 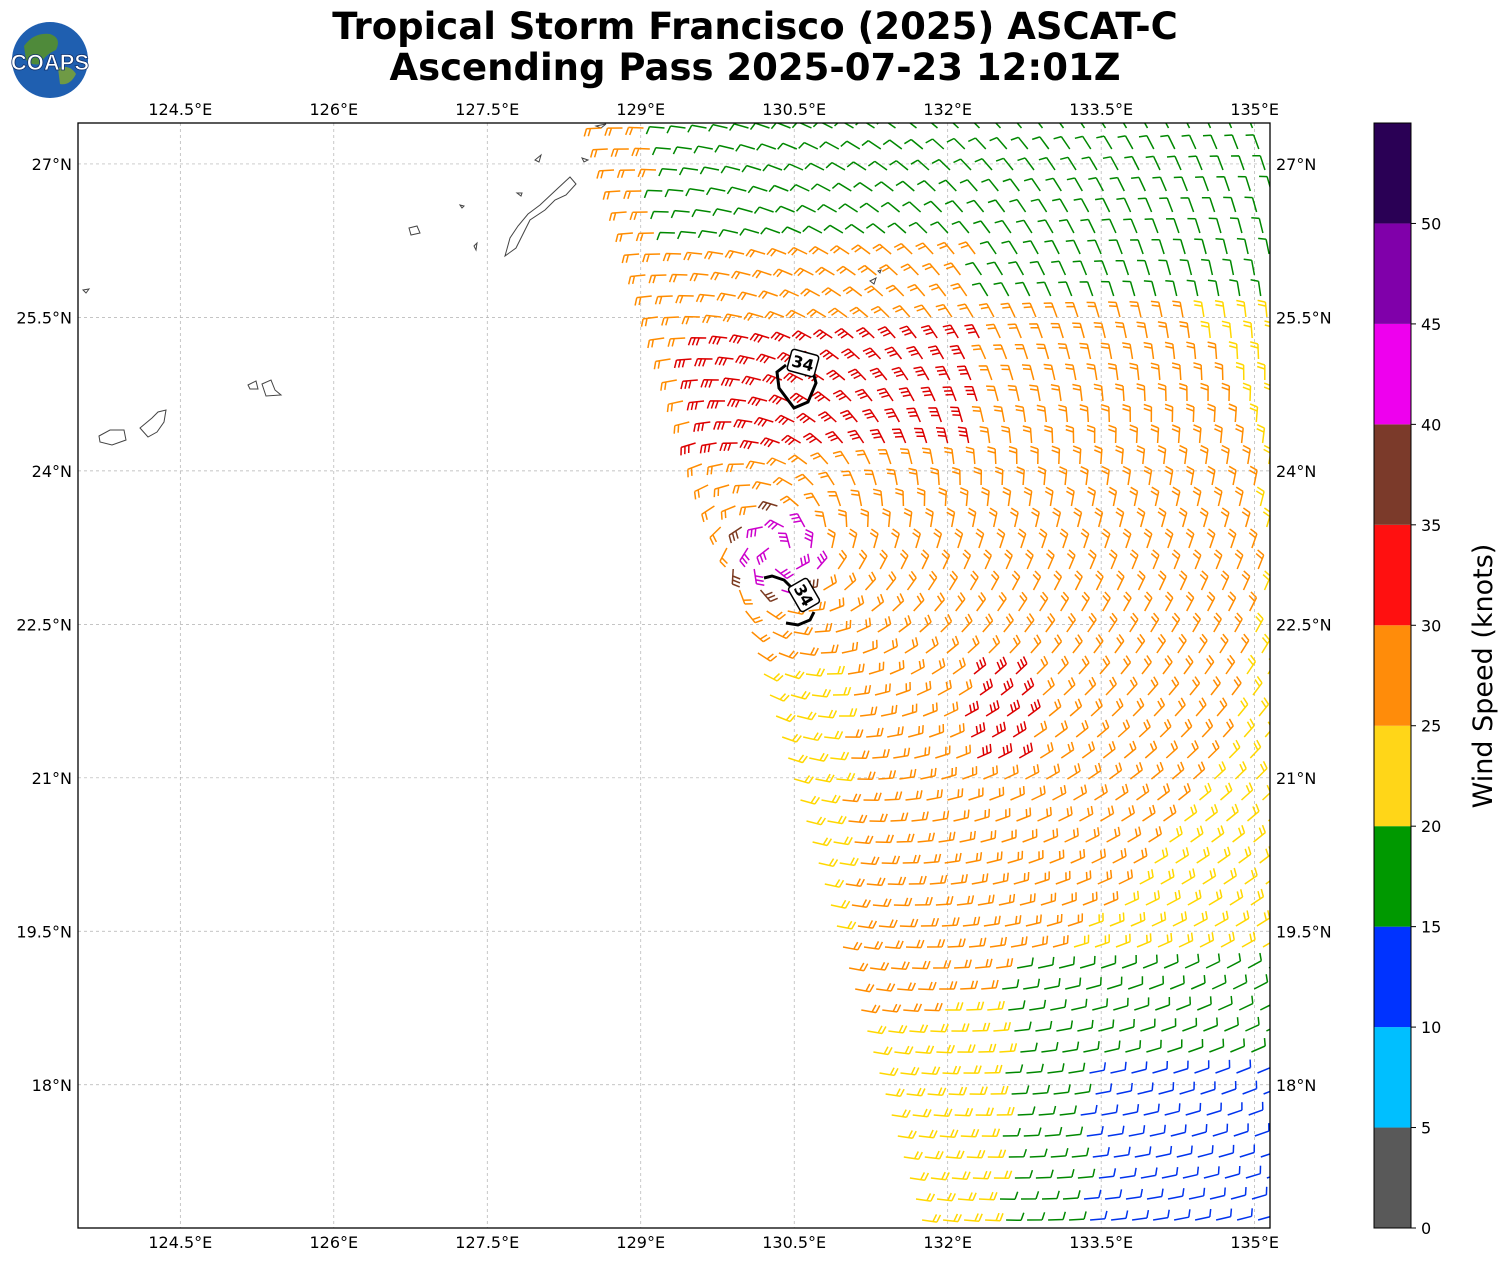 I want to click on colorbar-tick-label: 0, so click(x=1426, y=1228).